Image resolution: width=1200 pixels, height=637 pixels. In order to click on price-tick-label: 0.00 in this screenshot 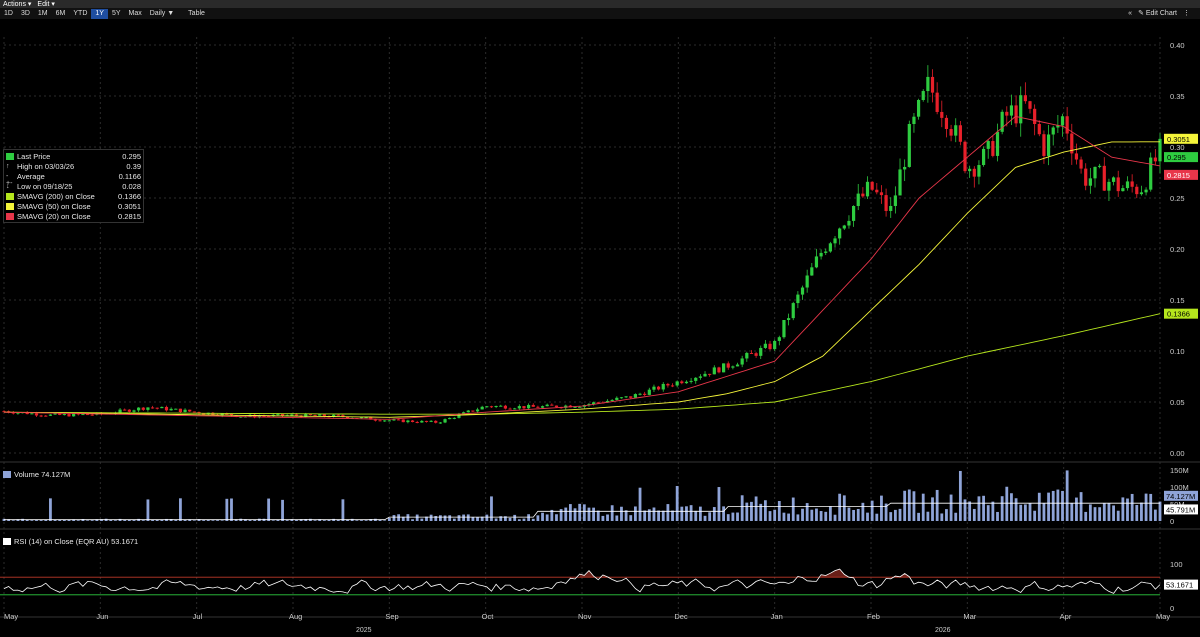, I will do `click(1177, 453)`.